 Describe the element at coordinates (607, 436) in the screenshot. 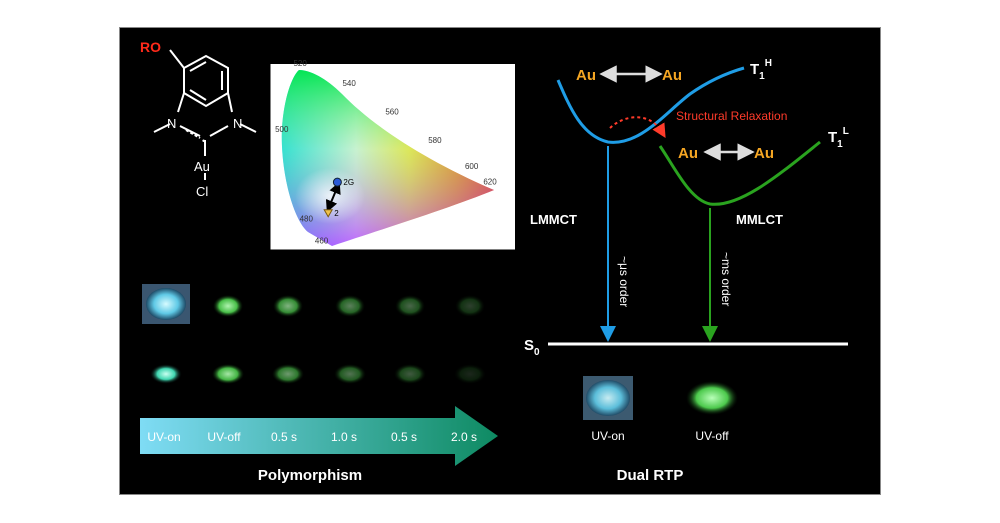

I see `dual-uv-on-label: UV-on` at that location.